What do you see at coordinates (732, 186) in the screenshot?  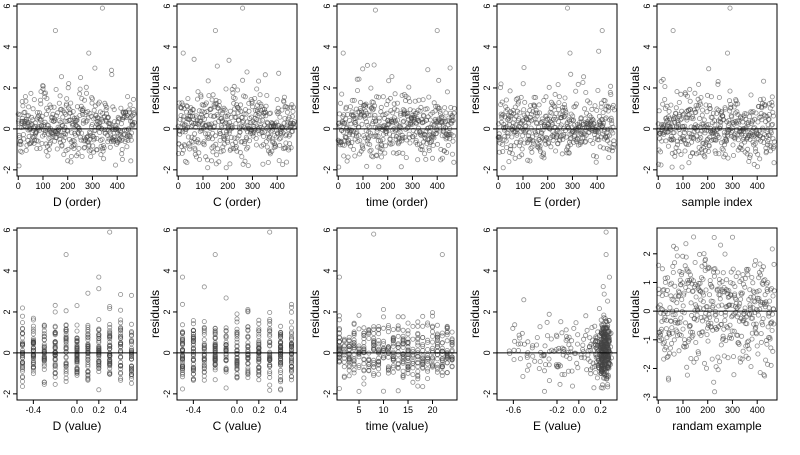 I see `x-tick-label: 300` at bounding box center [732, 186].